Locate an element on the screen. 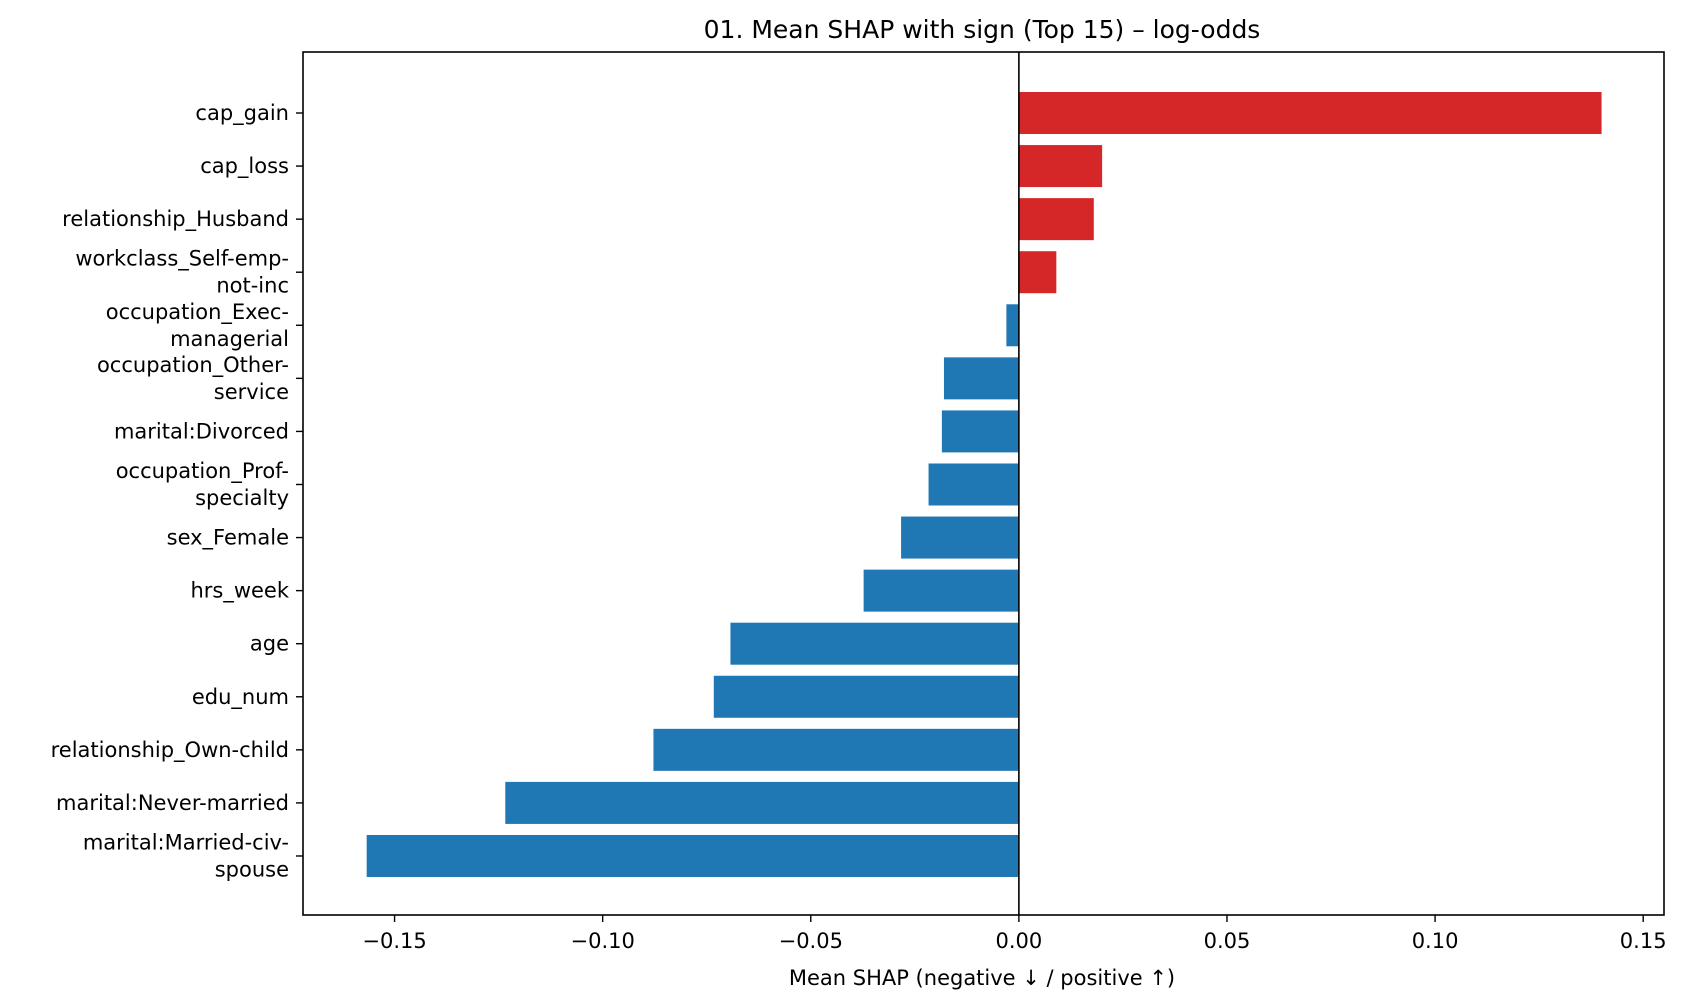 This screenshot has height=1007, width=1682. y-tick-label-15-line-2: spouse is located at coordinates (252, 869).